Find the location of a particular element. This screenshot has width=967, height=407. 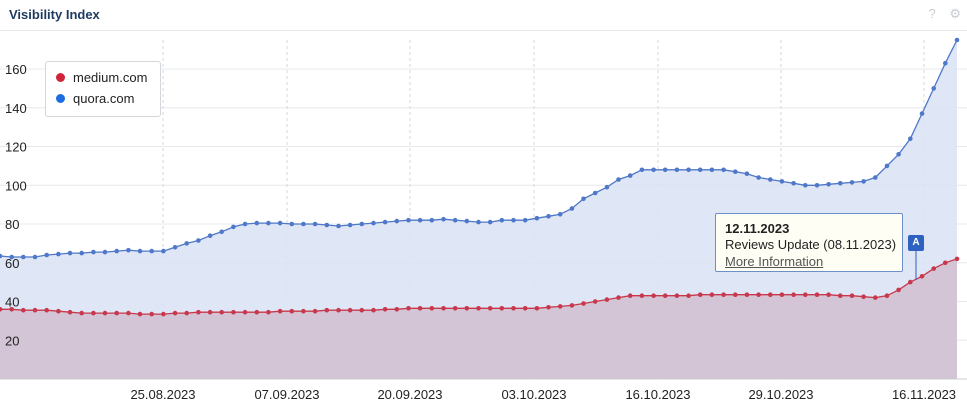

question-icon: ? is located at coordinates (932, 13).